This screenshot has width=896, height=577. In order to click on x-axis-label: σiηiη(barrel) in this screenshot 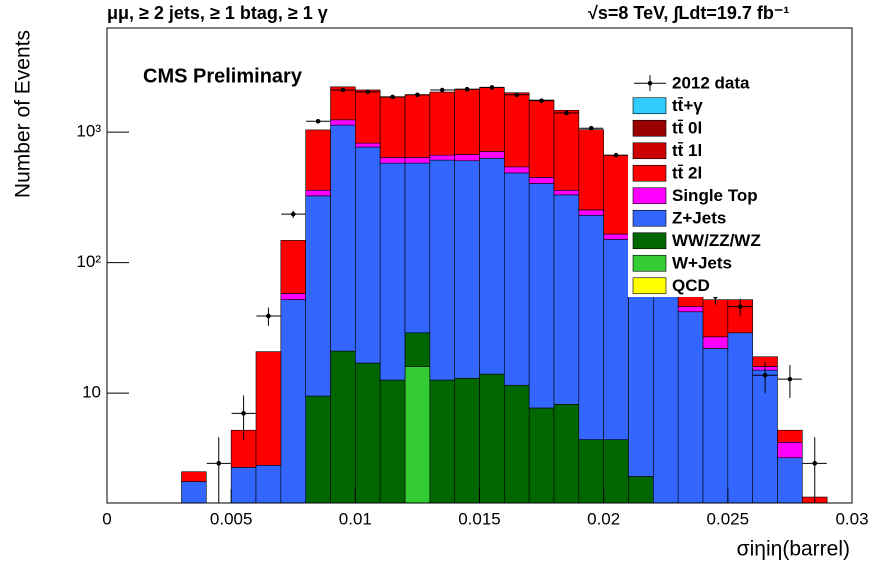, I will do `click(793, 549)`.